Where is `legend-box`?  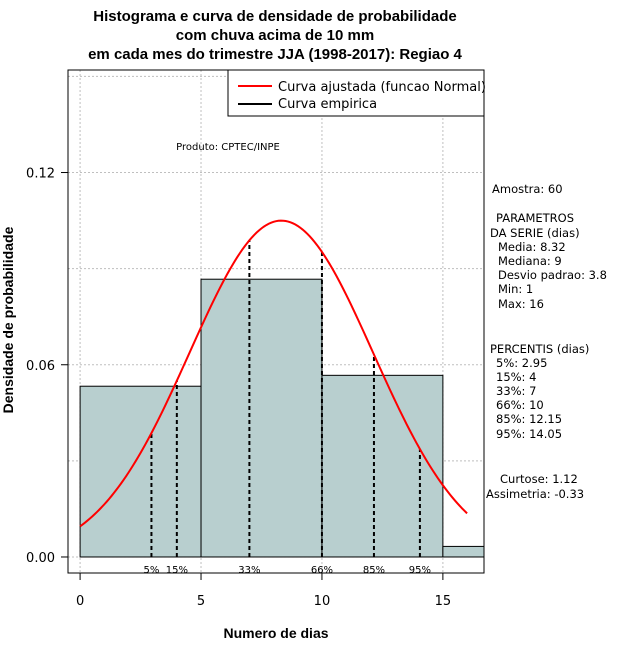 legend-box is located at coordinates (356, 93).